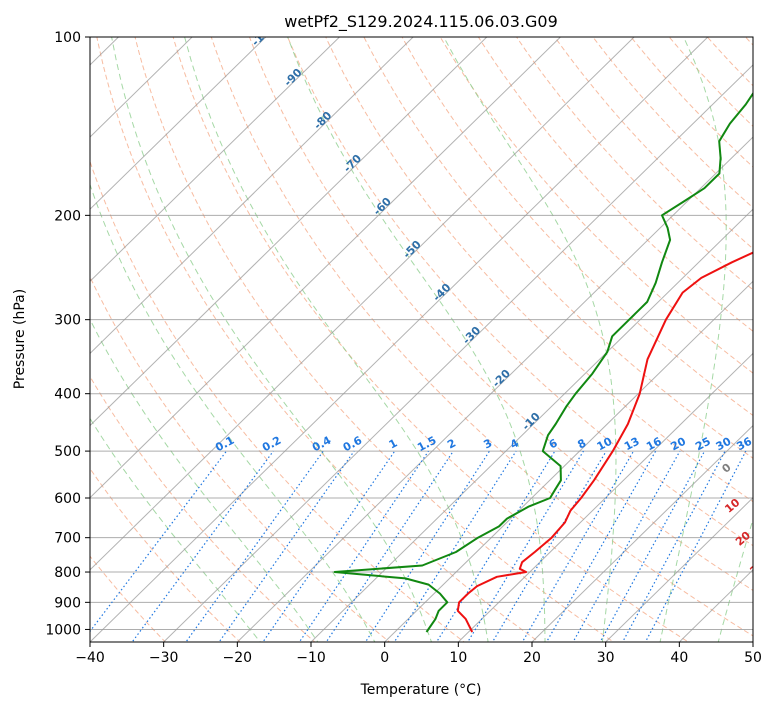 This screenshot has height=712, width=775. I want to click on x-tick-label: 20, so click(532, 658).